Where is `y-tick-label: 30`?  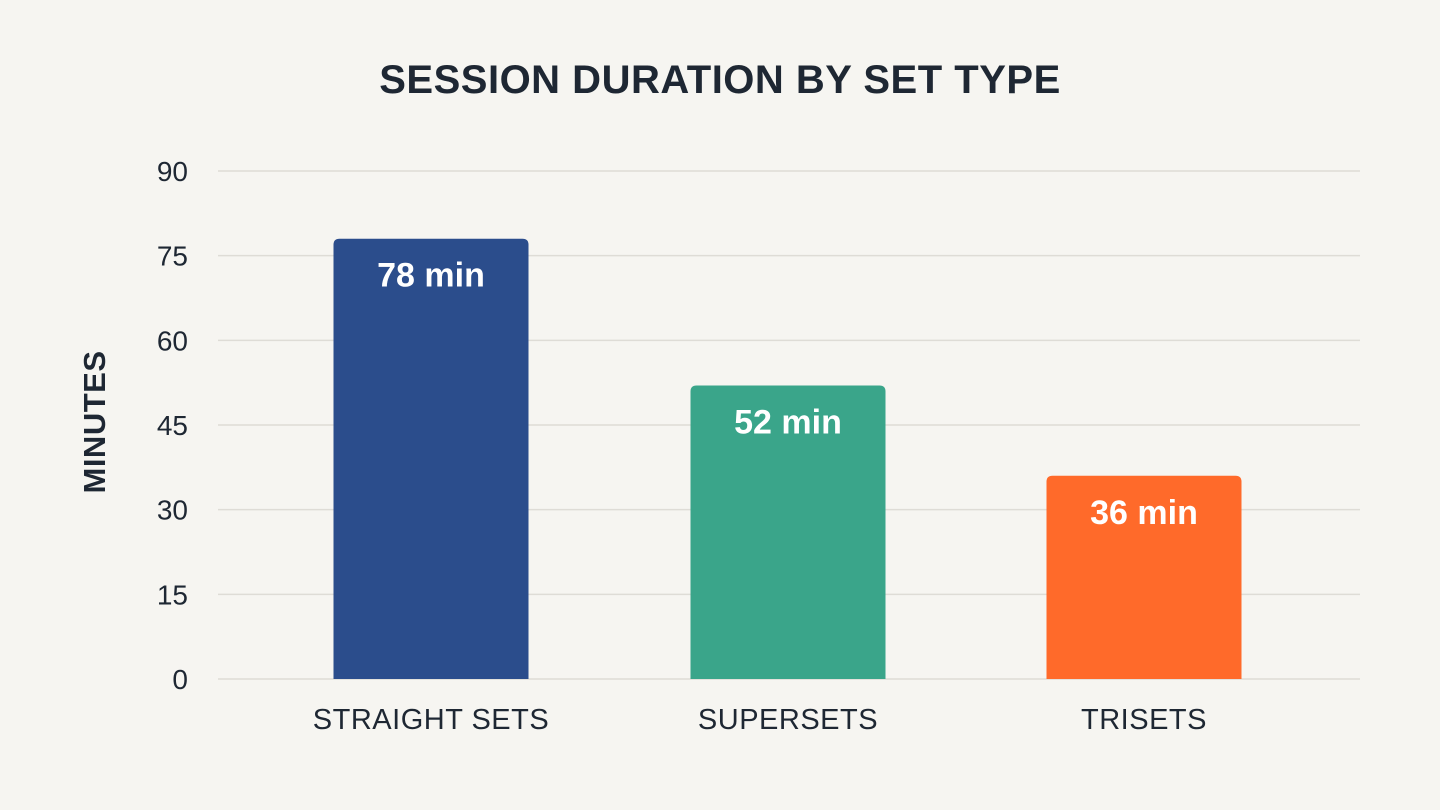
y-tick-label: 30 is located at coordinates (172, 510).